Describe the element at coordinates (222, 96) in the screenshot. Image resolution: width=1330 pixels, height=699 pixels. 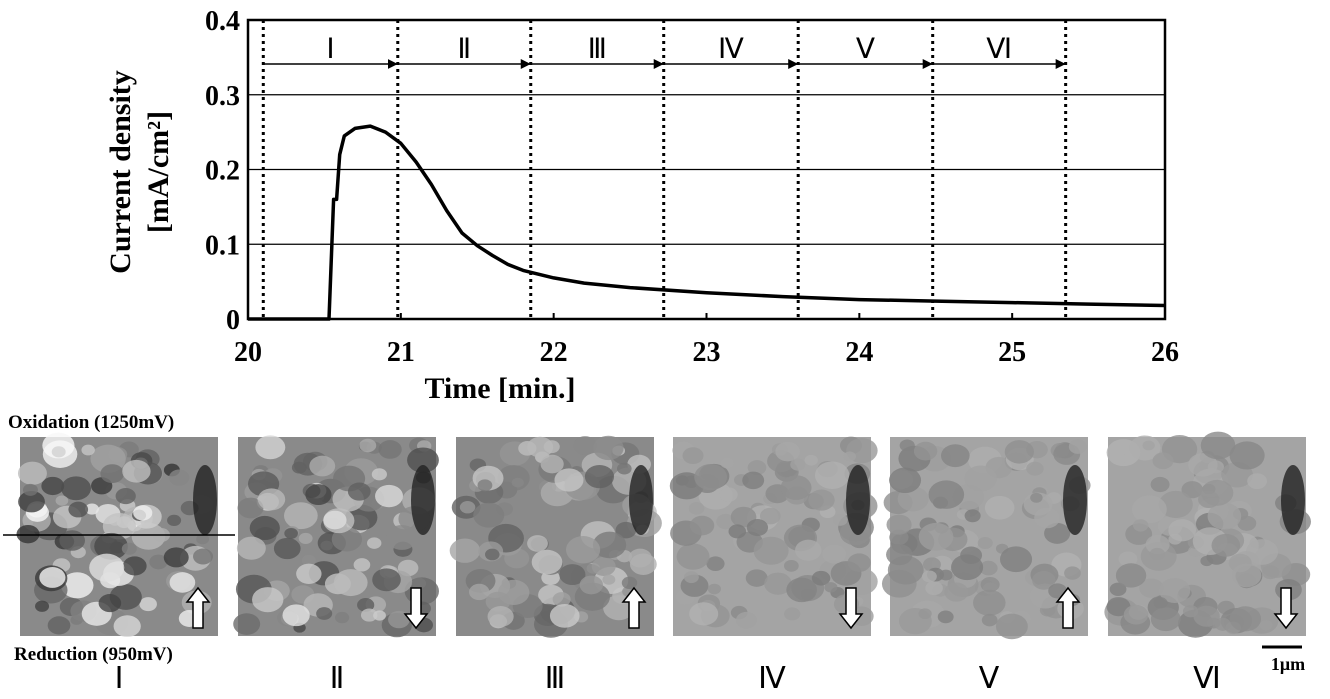
I see `y-tick-label: 0.3` at that location.